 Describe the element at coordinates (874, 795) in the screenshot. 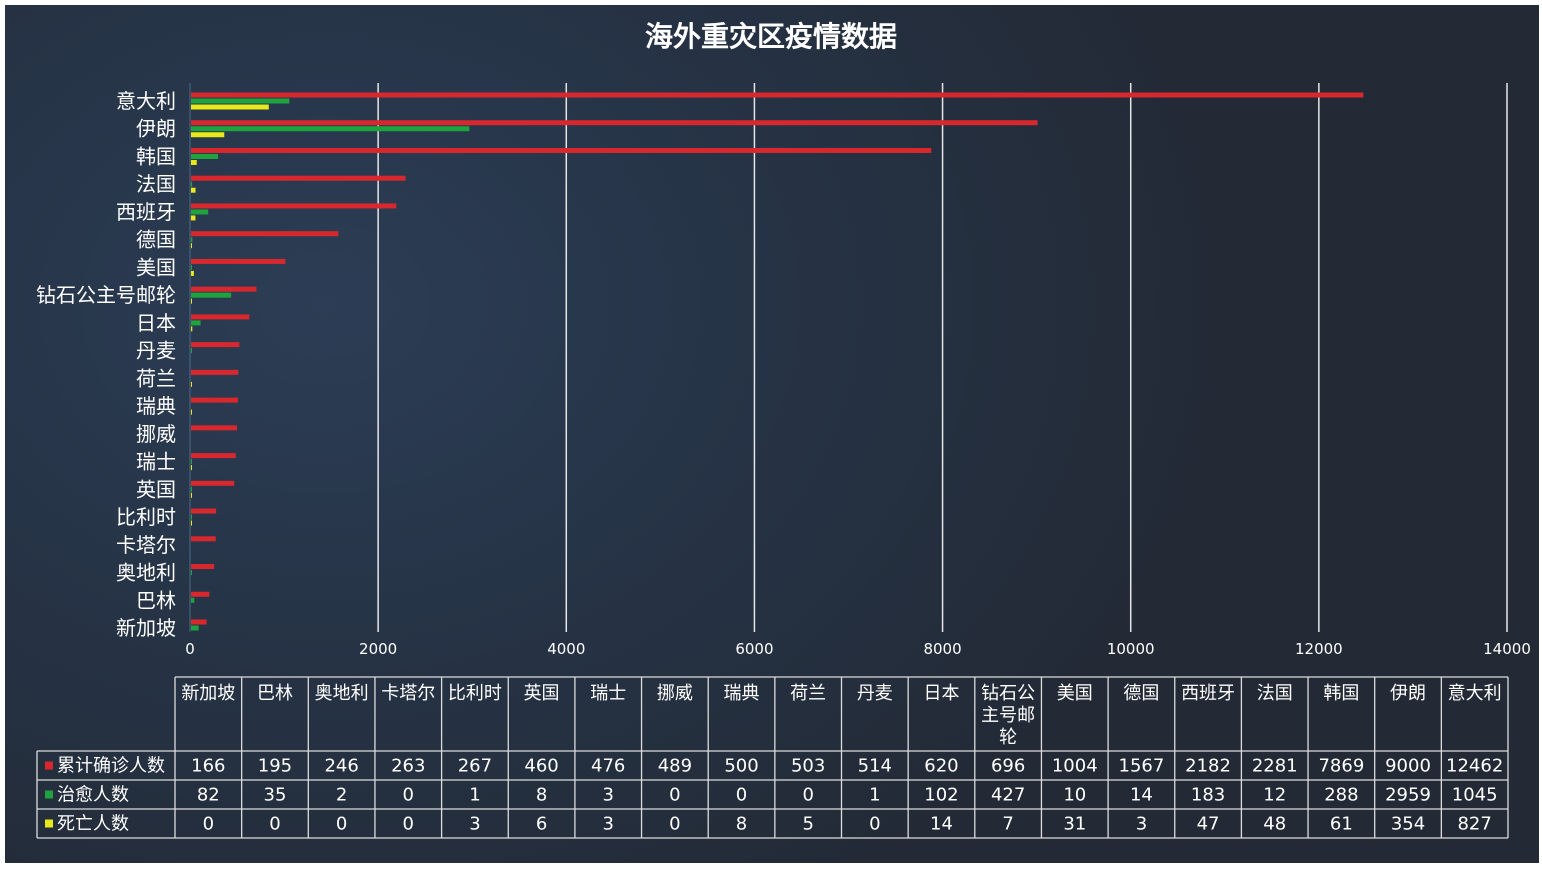

I see `table-cell: 1` at that location.